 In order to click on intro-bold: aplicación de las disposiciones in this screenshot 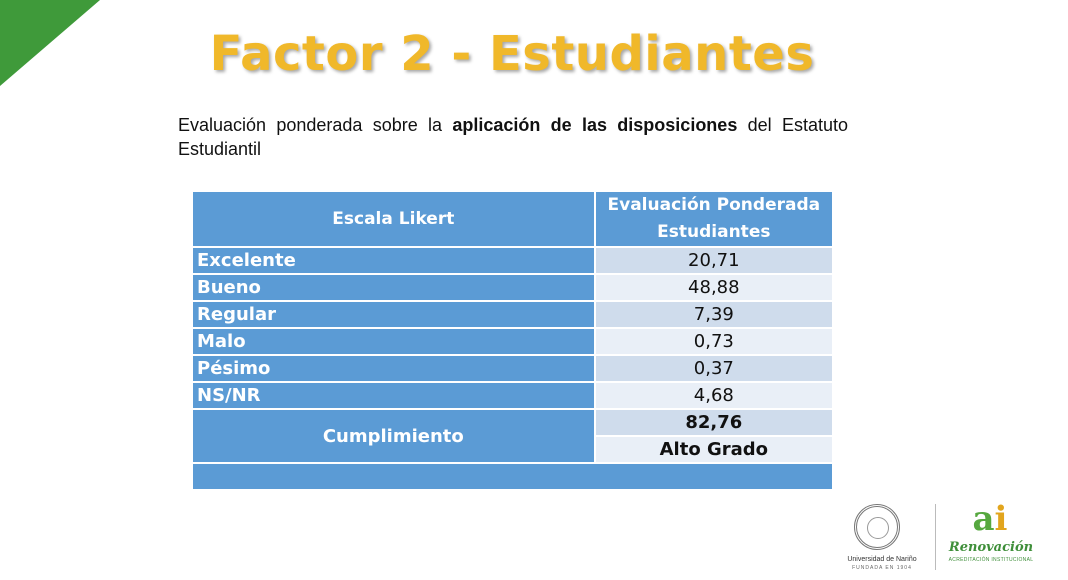, I will do `click(595, 125)`.